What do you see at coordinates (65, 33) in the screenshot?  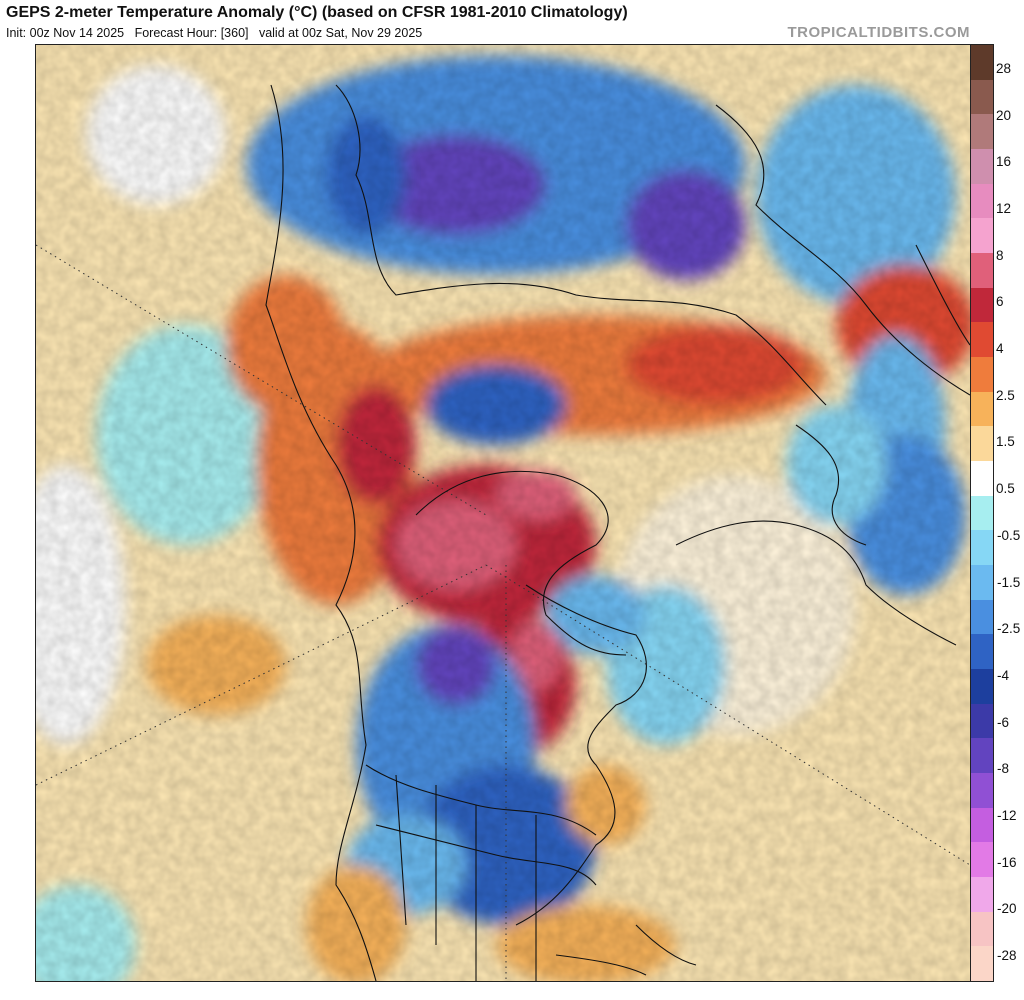 I see `init-time: Init: 00z Nov 14 2025` at bounding box center [65, 33].